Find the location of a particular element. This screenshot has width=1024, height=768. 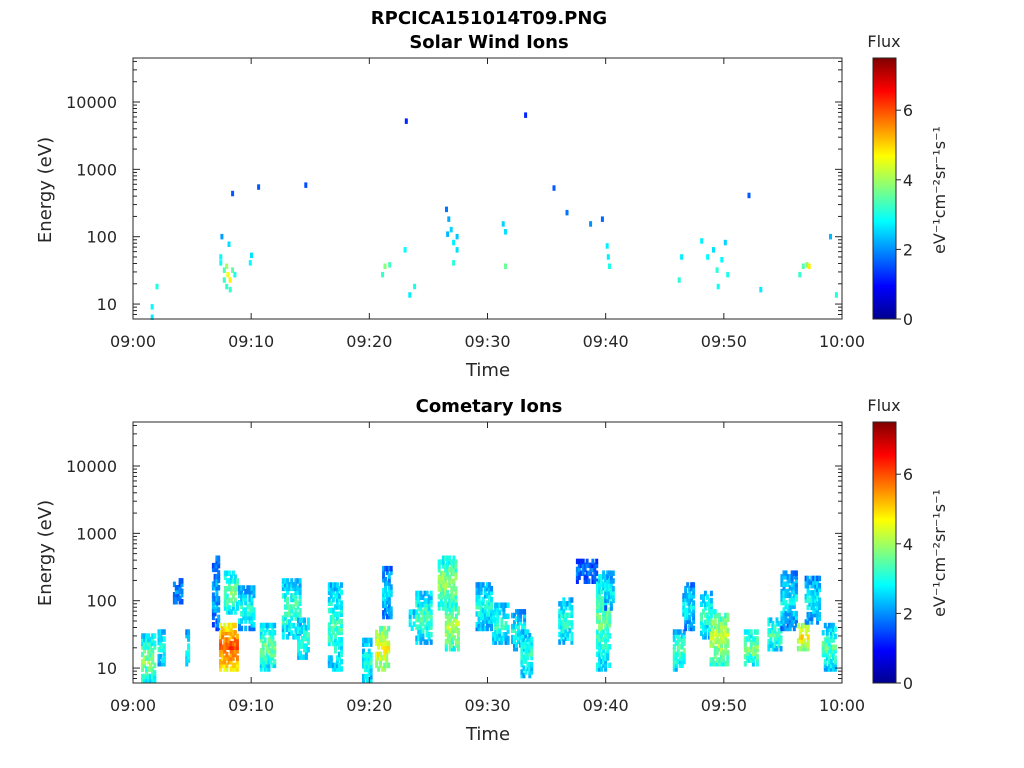

x-tick-label: 09:20 is located at coordinates (369, 341).